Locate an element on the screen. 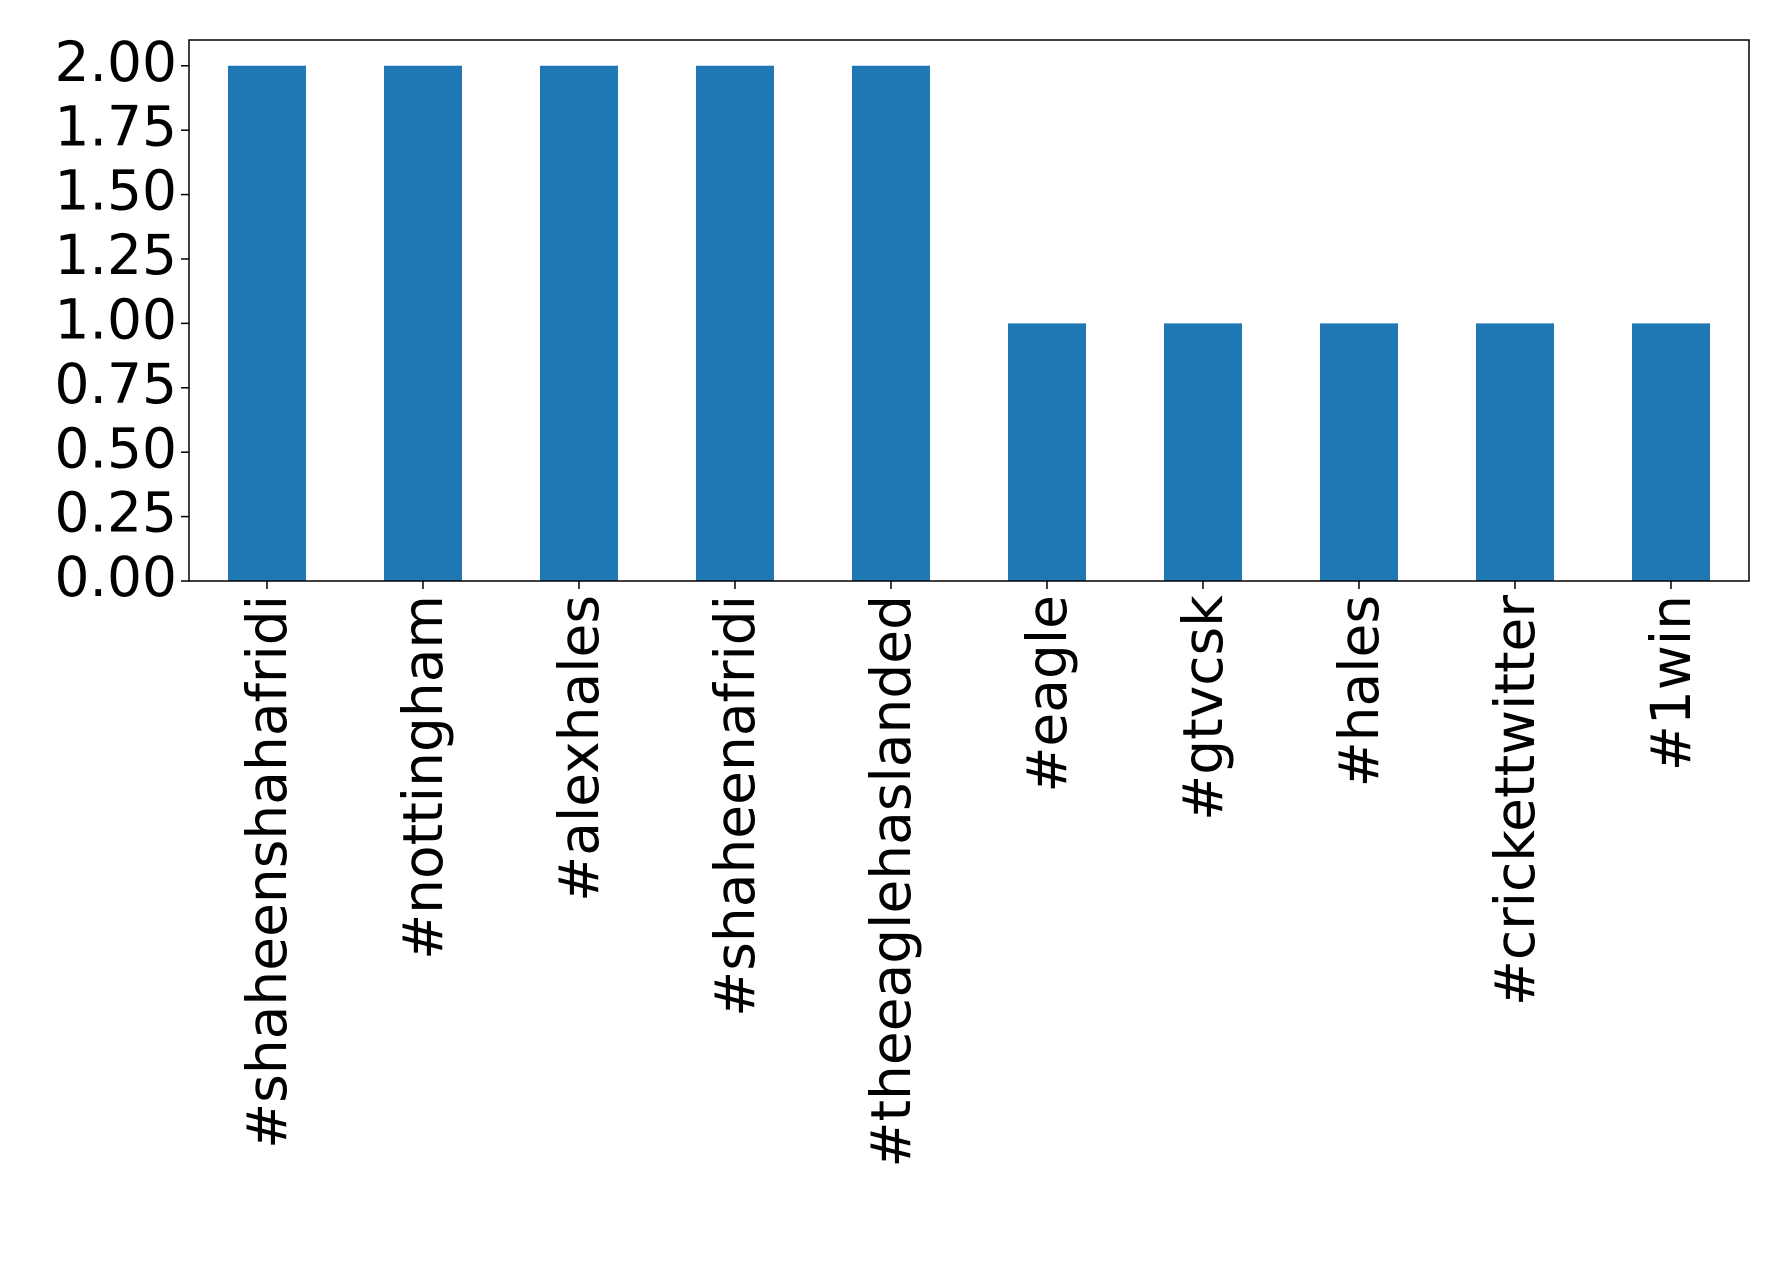 The height and width of the screenshot is (1278, 1778). x-tick-label: #hales is located at coordinates (1359, 691).